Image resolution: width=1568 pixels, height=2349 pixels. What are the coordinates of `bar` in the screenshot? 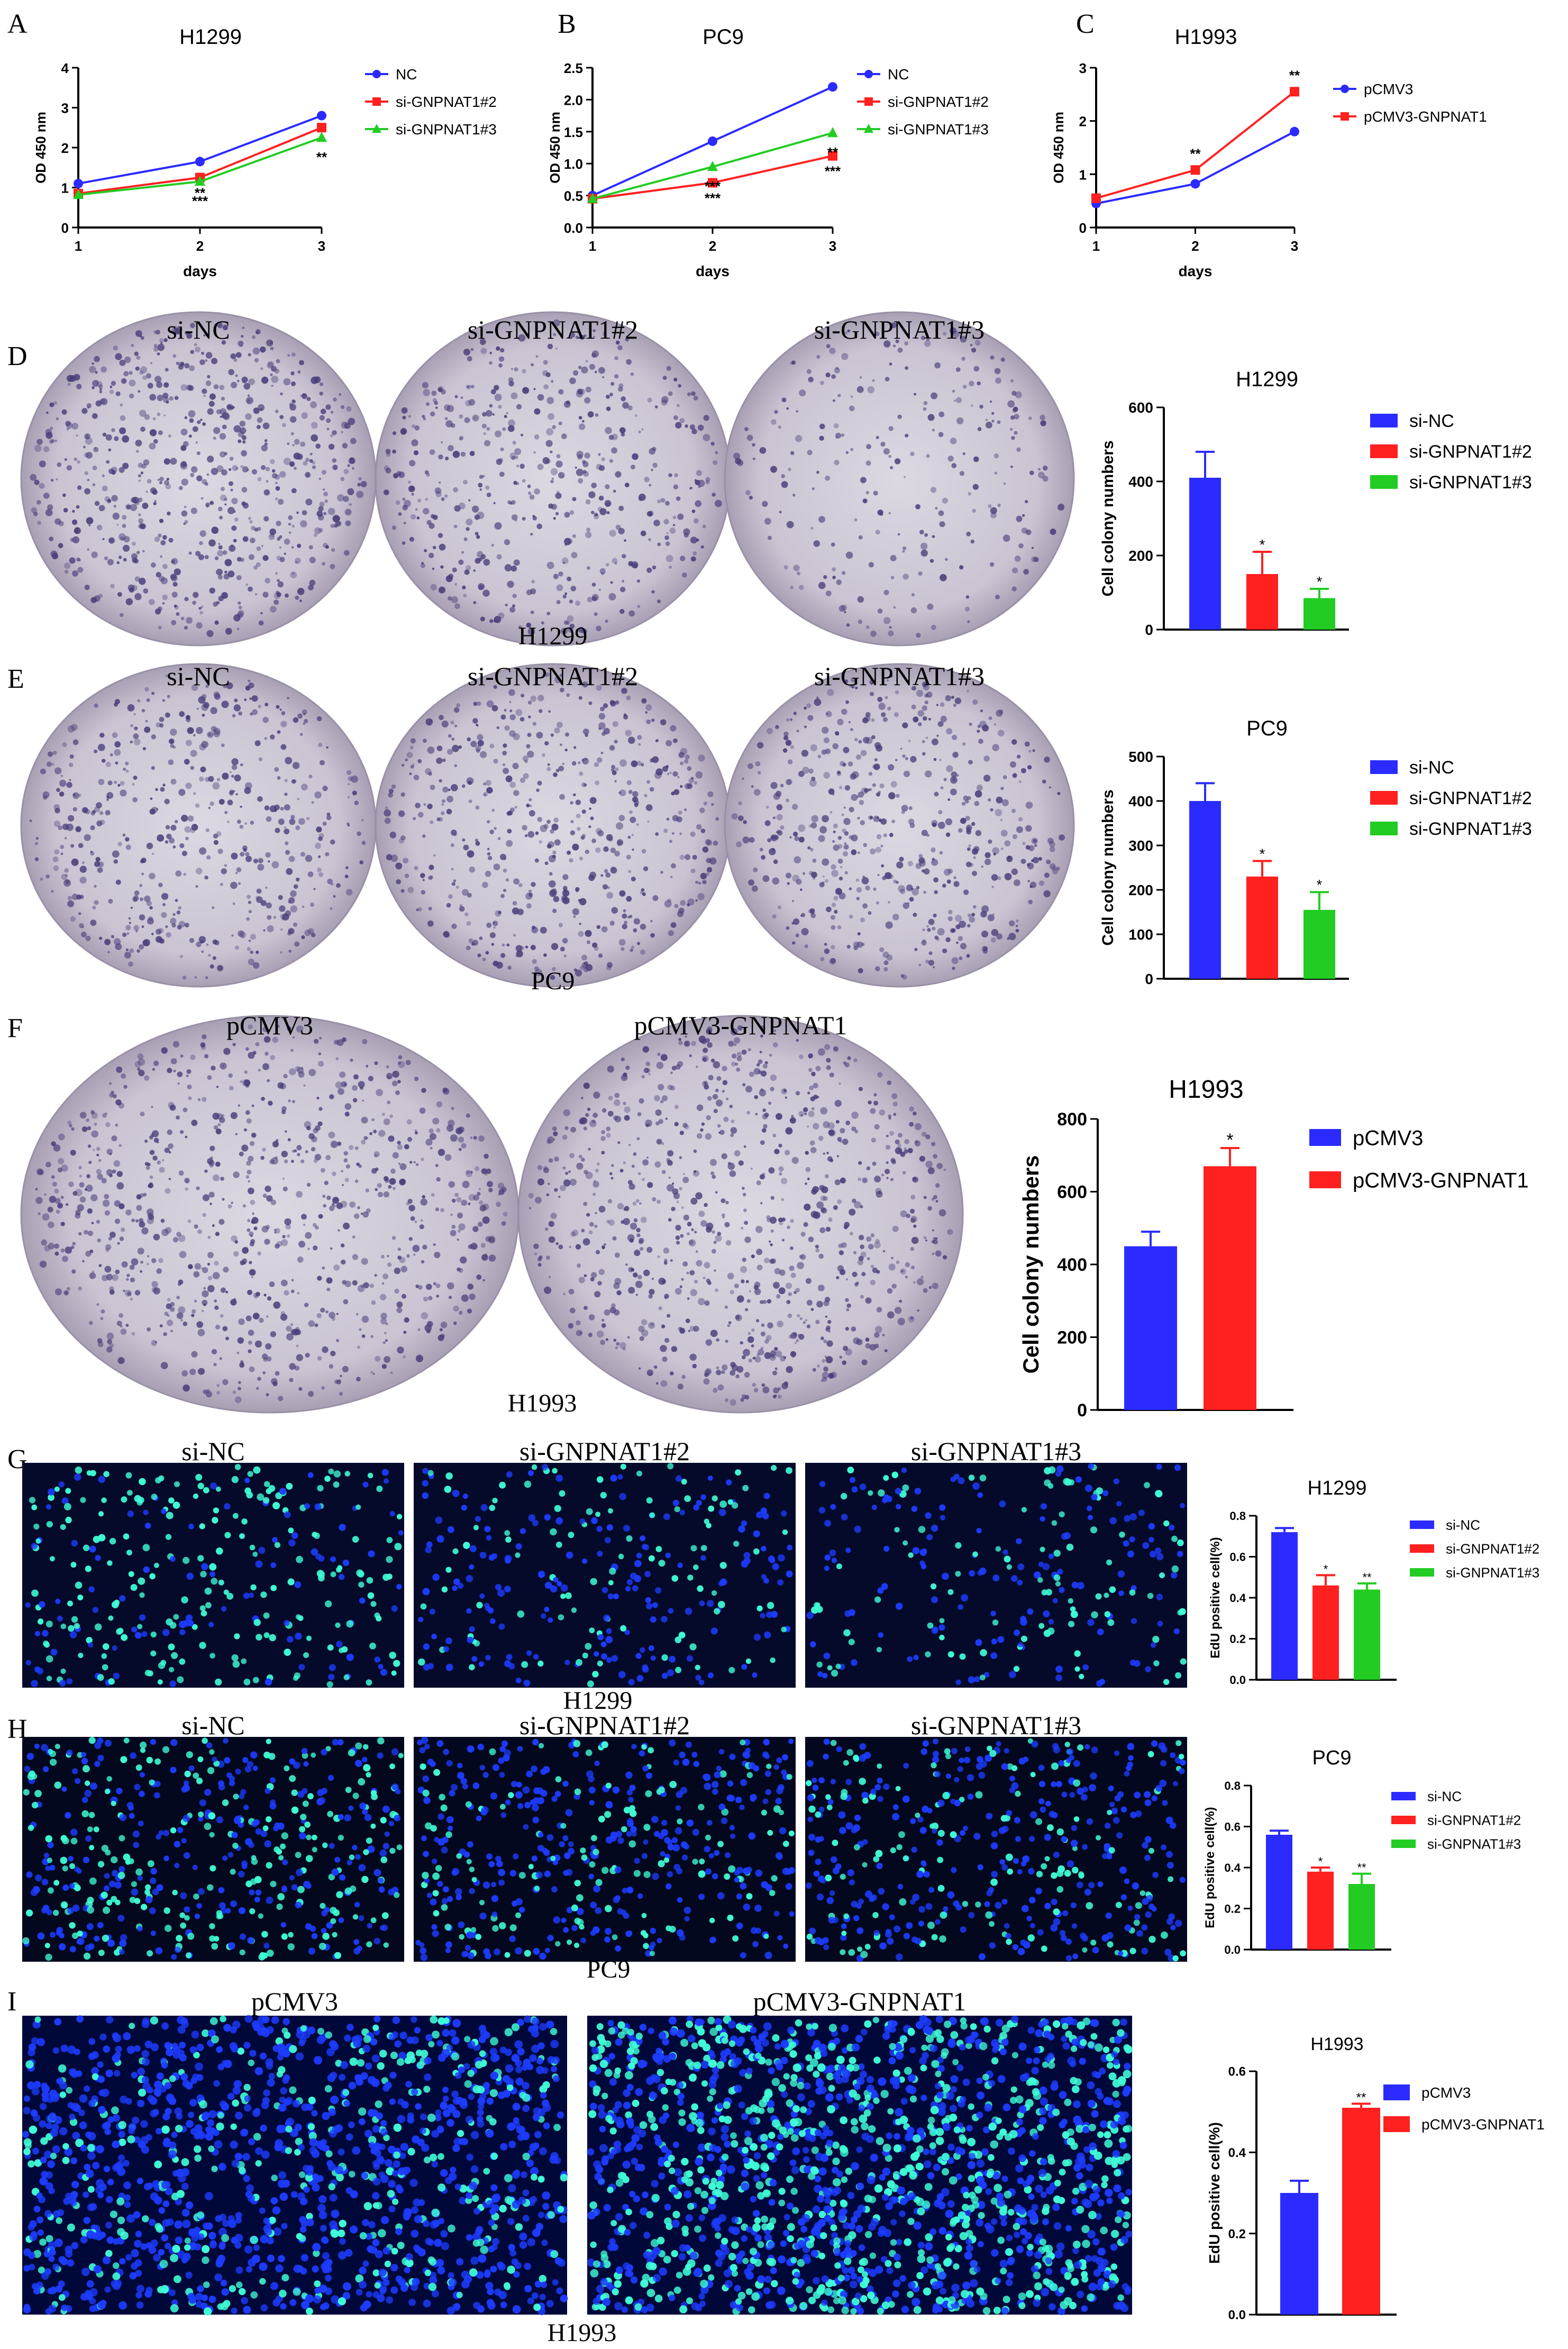 It's located at (1299, 2254).